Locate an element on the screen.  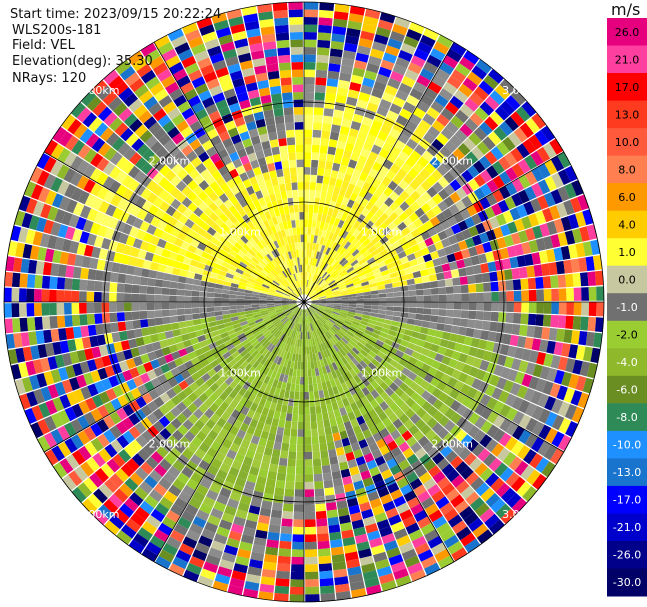
colorbar-tick-label: 8.0 is located at coordinates (627, 169).